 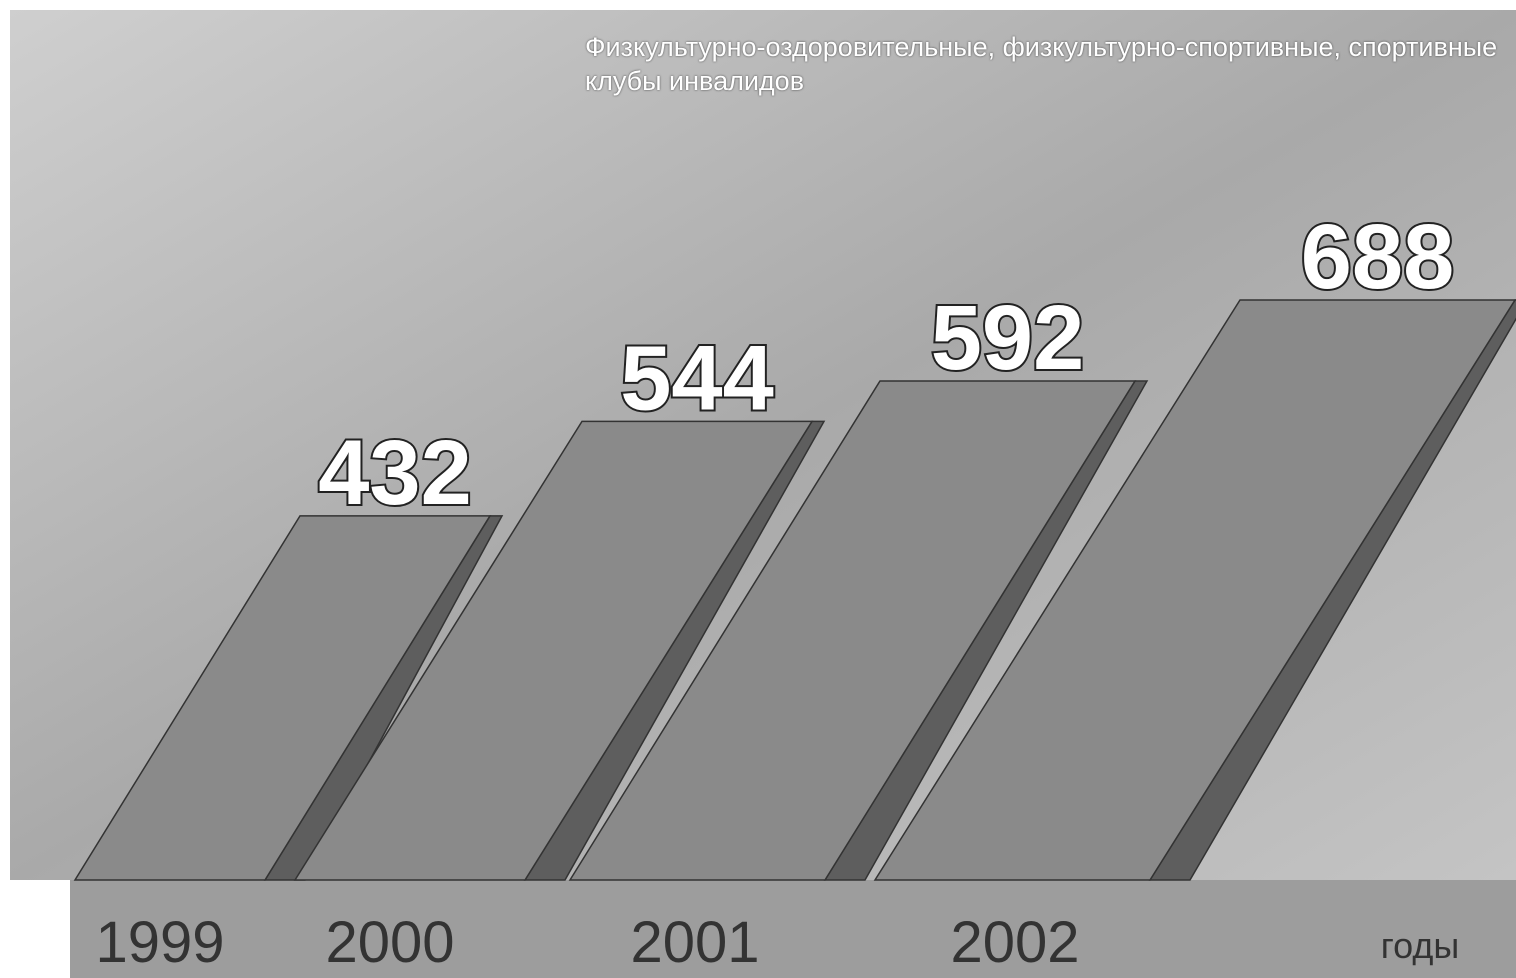 What do you see at coordinates (159, 942) in the screenshot?
I see `x-tick-label: 1999` at bounding box center [159, 942].